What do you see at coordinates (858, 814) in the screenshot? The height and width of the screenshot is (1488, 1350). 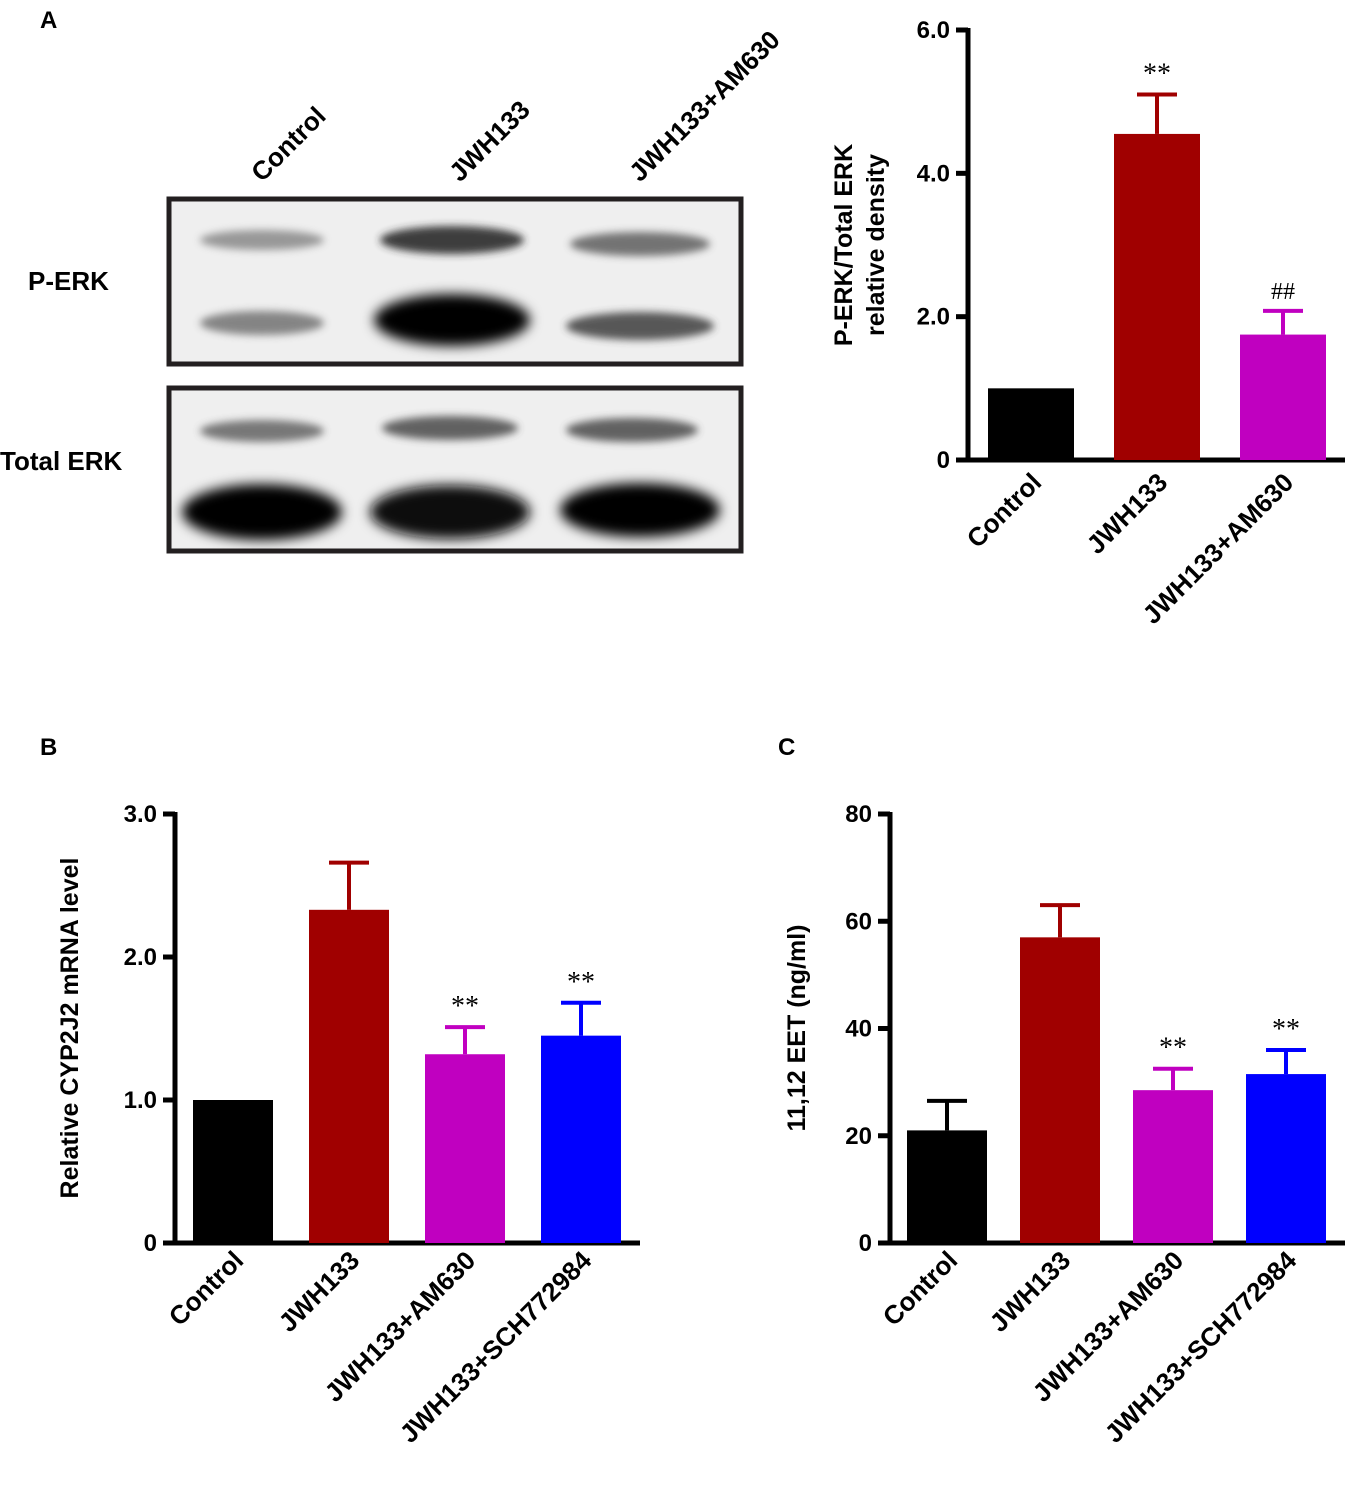 I see `y-tick-label: 80` at bounding box center [858, 814].